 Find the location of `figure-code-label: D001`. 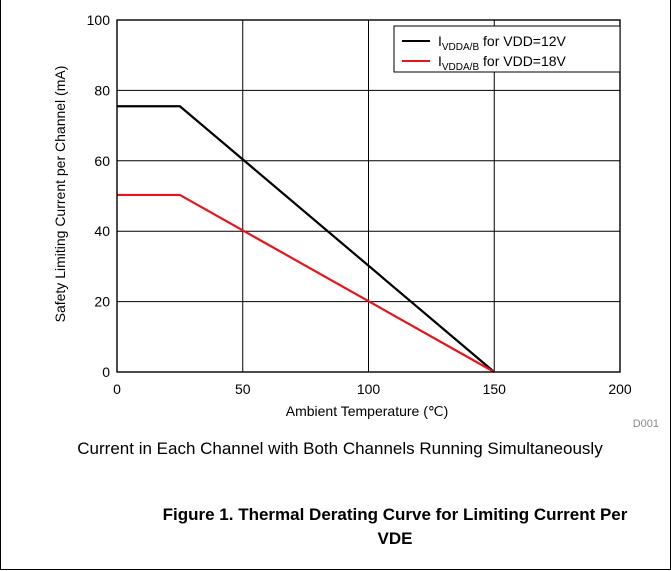

figure-code-label: D001 is located at coordinates (646, 424).